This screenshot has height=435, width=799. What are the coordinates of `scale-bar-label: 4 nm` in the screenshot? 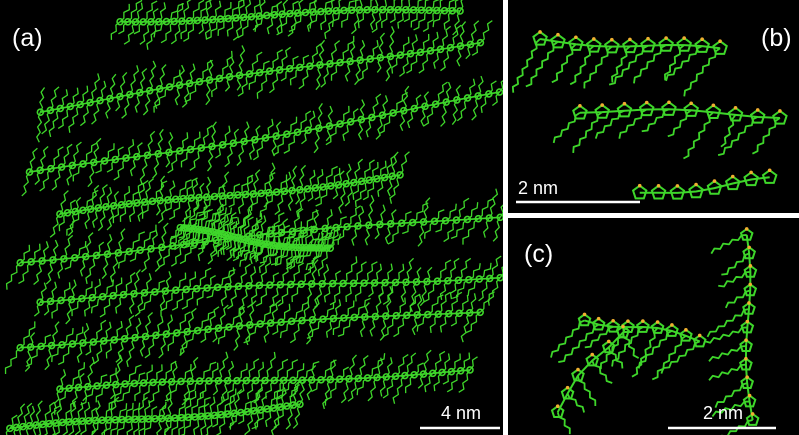 It's located at (461, 413).